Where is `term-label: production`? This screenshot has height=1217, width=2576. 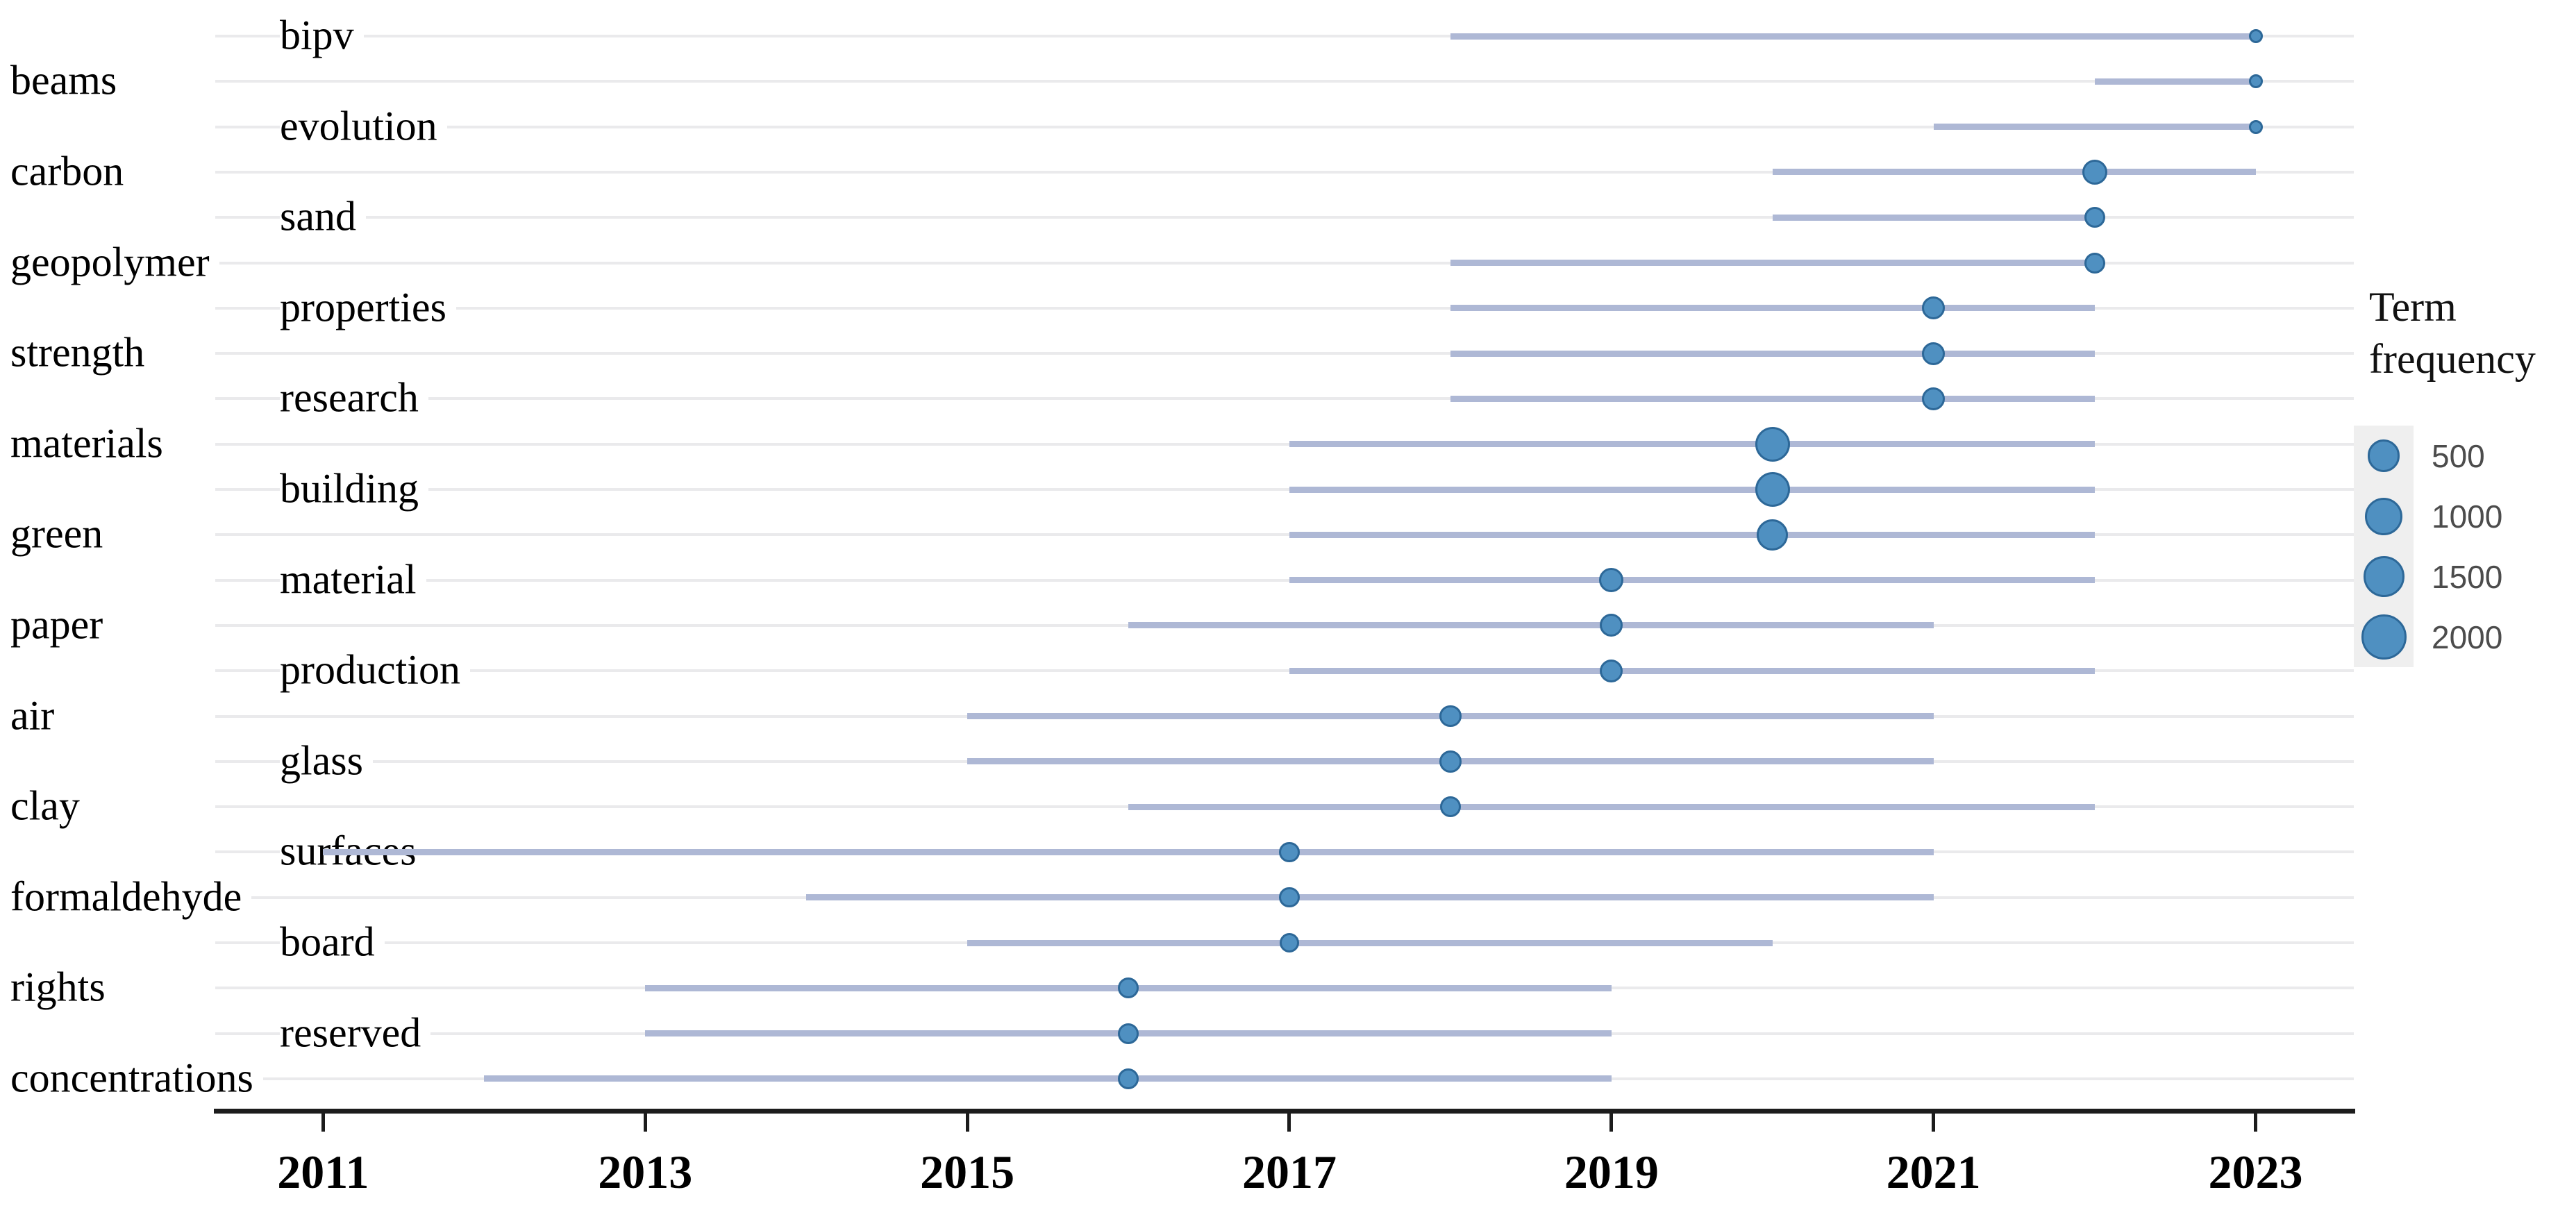
term-label: production is located at coordinates (375, 670).